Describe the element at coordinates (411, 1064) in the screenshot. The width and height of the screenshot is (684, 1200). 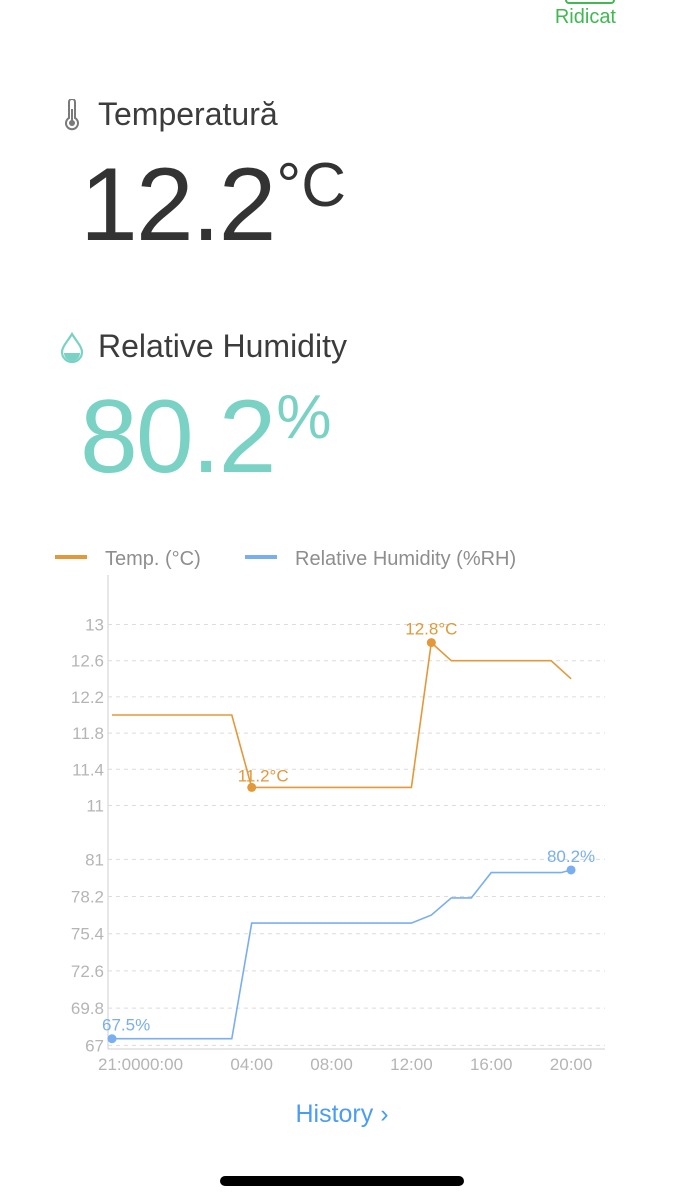
I see `x-tick-label: 12:00` at that location.